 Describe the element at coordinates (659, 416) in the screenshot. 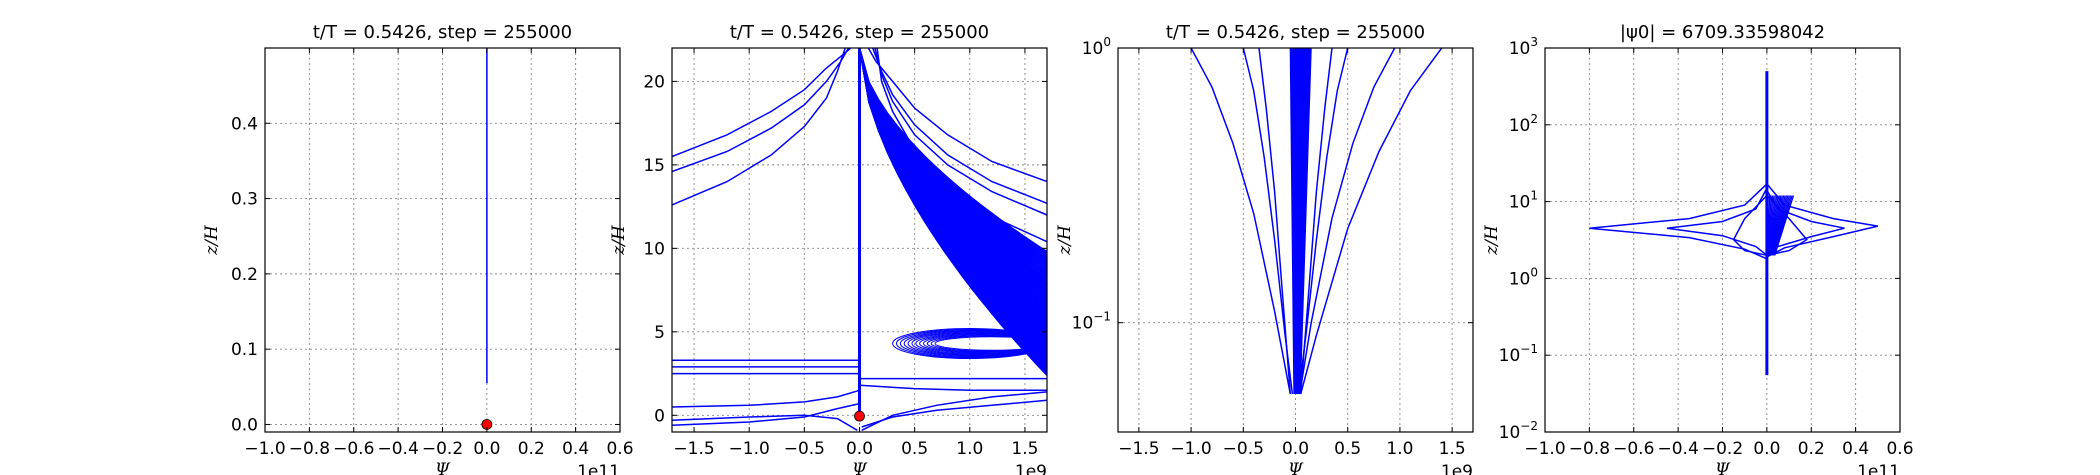

I see `y-tick-label: 0` at that location.